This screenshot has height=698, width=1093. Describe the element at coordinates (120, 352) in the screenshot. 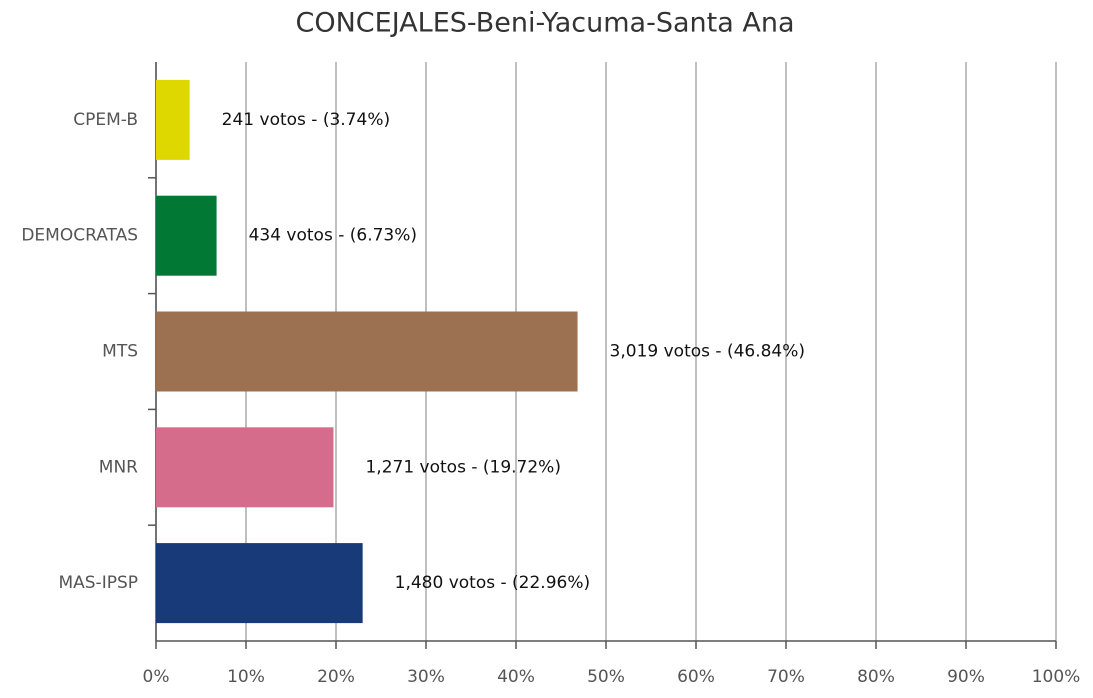

I see `y-tick-label: MTS` at that location.